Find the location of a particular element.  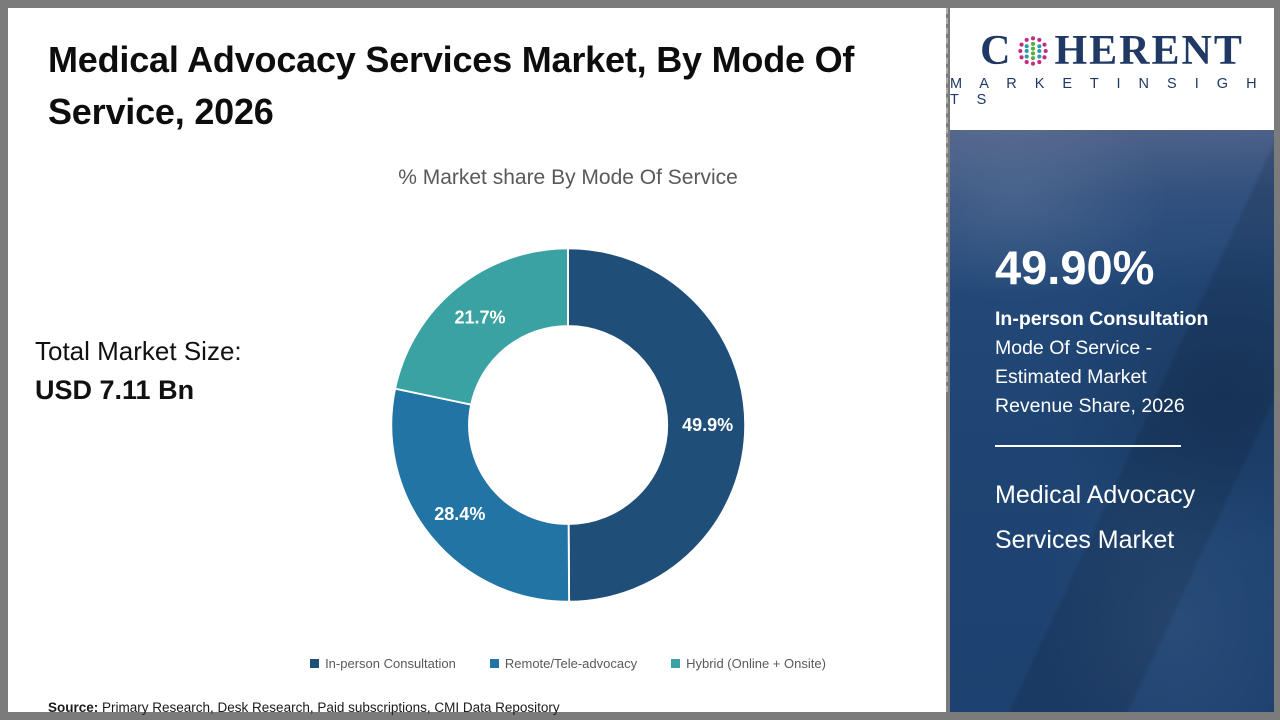

brand-logo-prefix: C is located at coordinates (996, 51).